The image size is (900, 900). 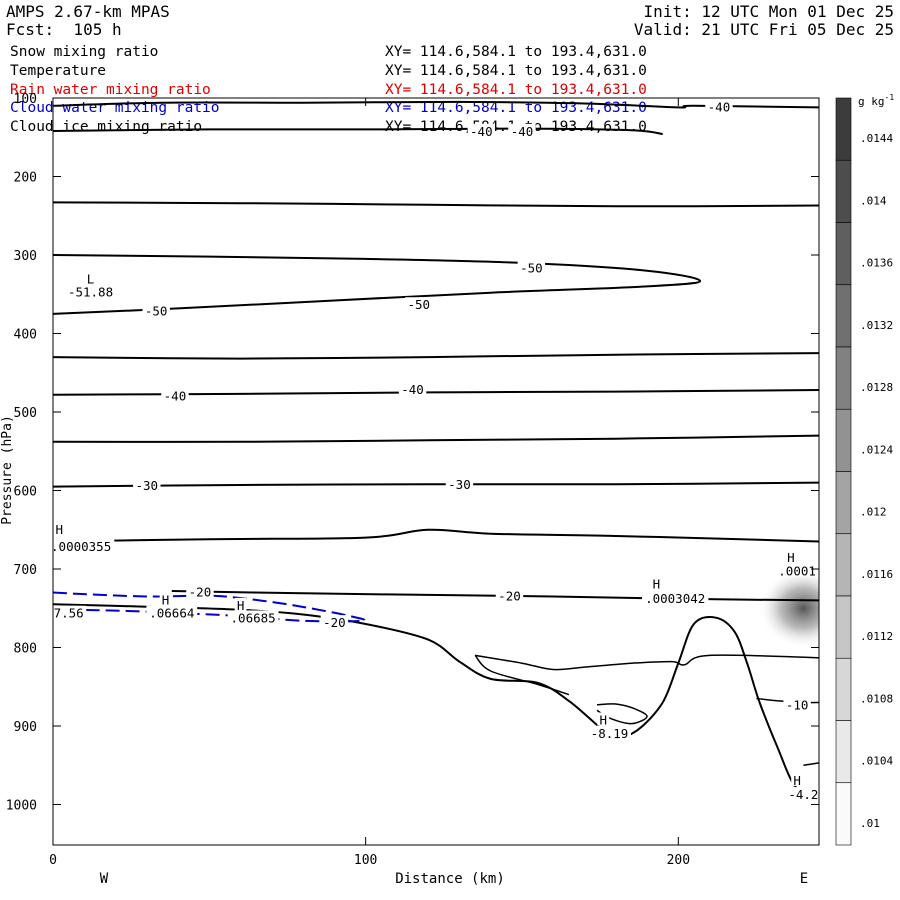 I want to click on colorbar-level-label: .0132, so click(x=876, y=325).